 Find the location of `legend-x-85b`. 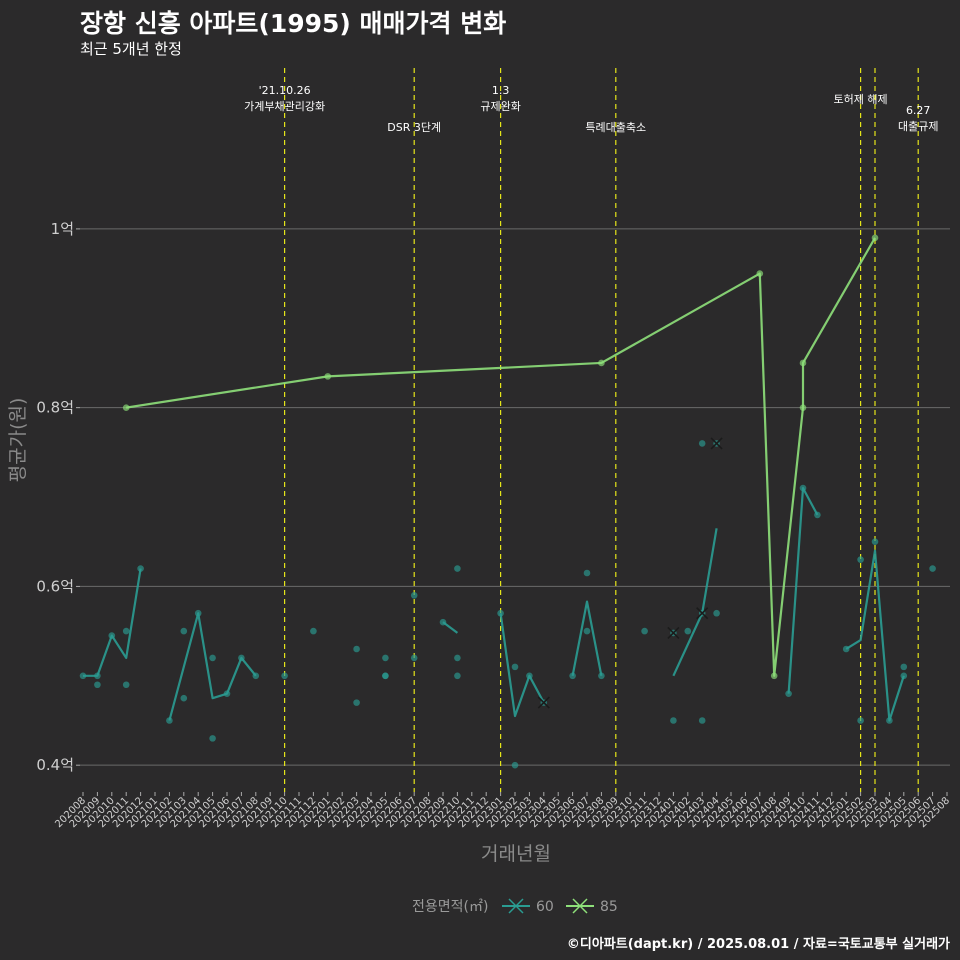

legend-x-85b is located at coordinates (580, 906).